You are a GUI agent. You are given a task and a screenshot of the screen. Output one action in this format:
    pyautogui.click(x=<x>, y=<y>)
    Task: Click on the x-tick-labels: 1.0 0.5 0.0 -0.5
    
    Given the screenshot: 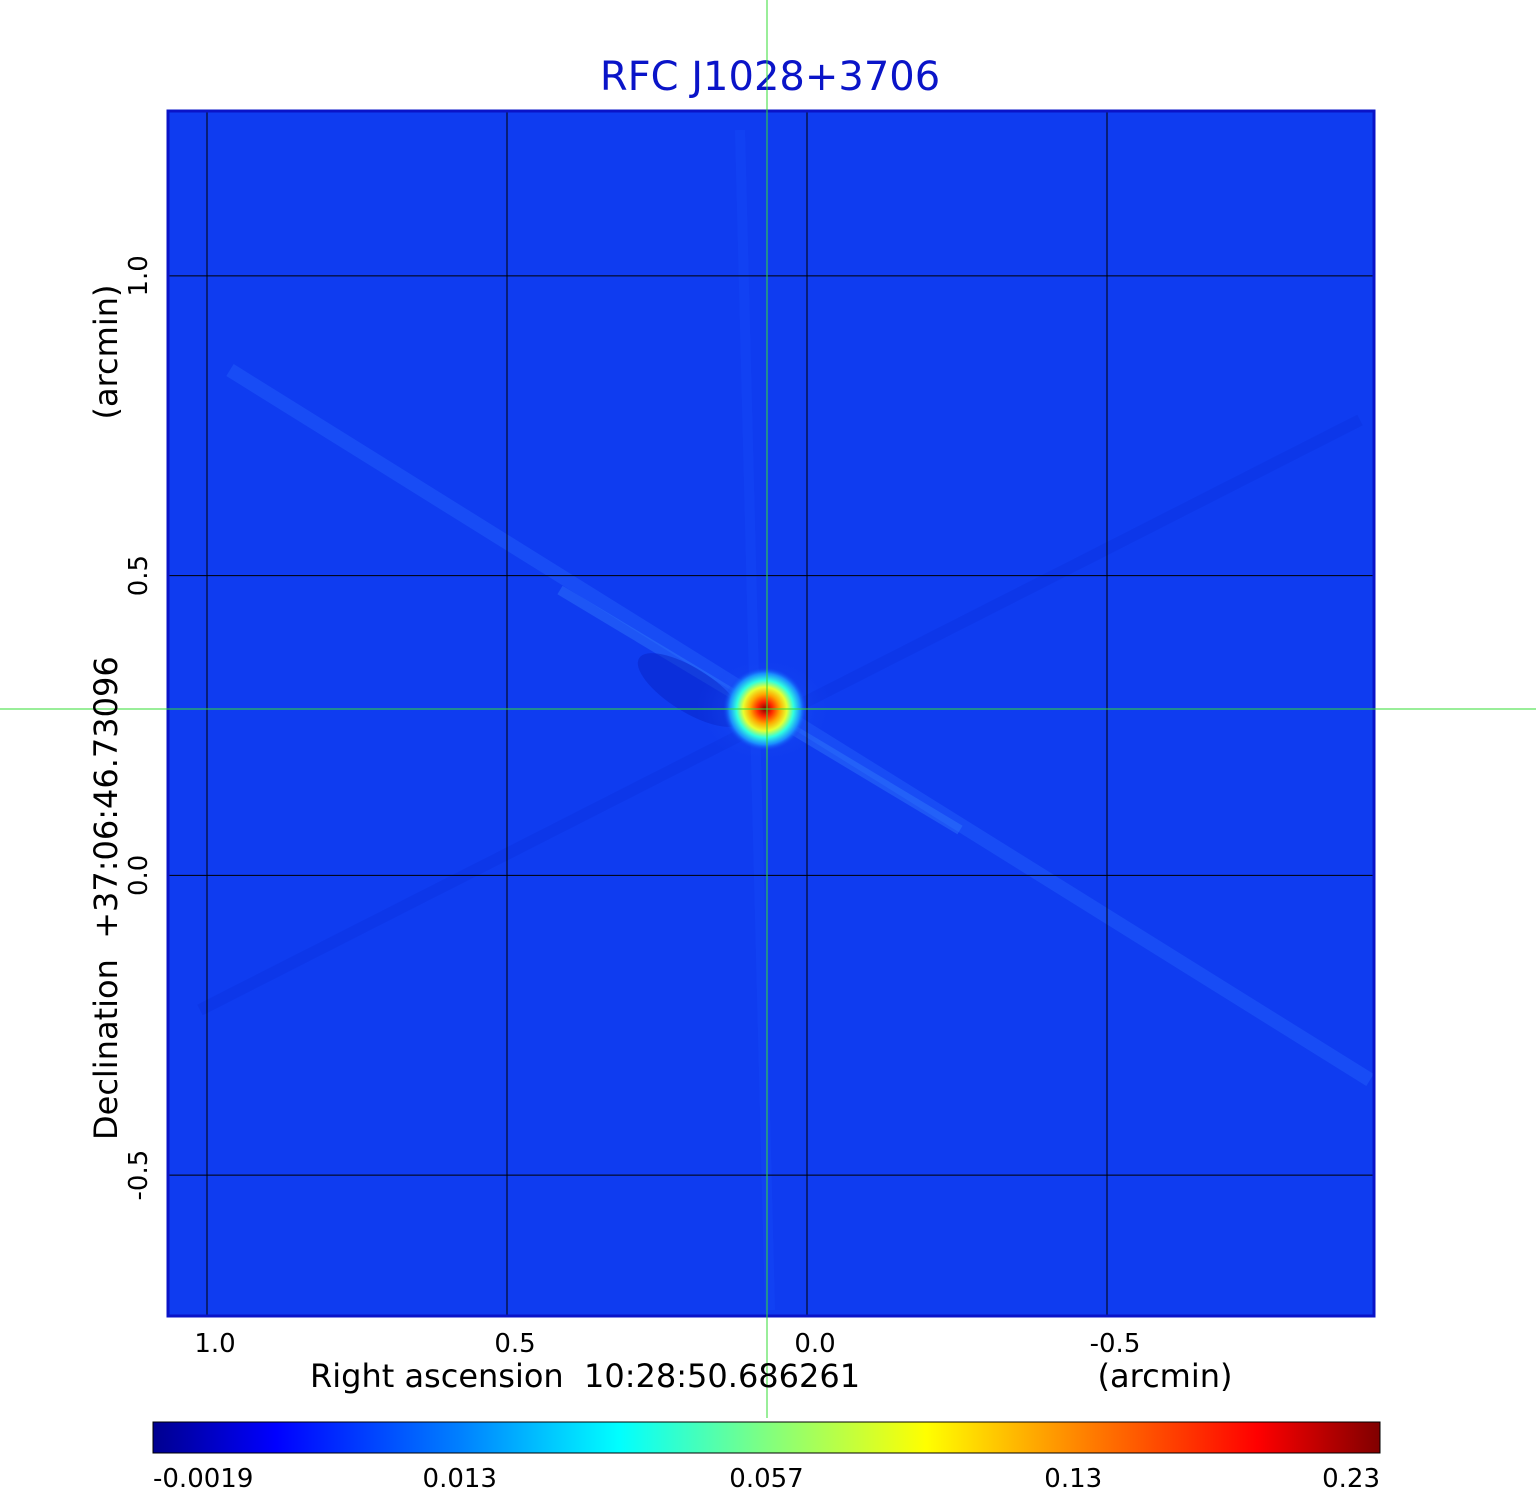 What is the action you would take?
    pyautogui.click(x=667, y=1344)
    